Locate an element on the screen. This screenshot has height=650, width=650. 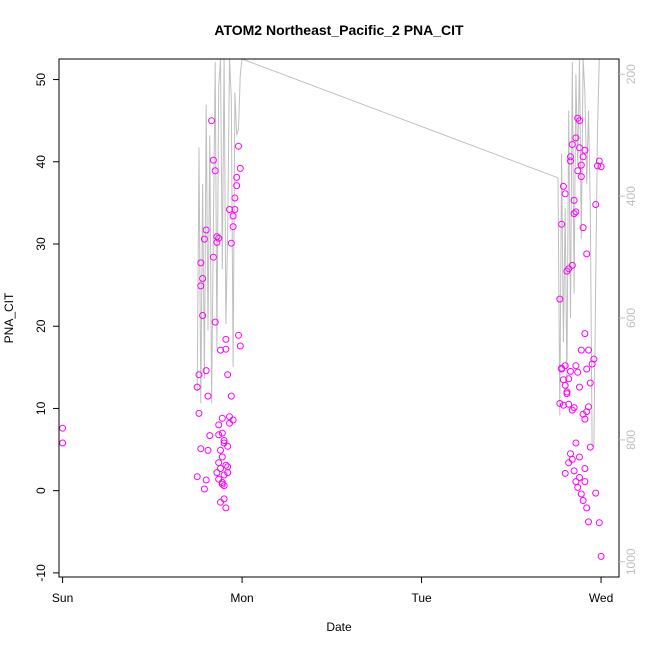
secondary-y-axis: 200 400 600 800 1000 is located at coordinates (628, 319).